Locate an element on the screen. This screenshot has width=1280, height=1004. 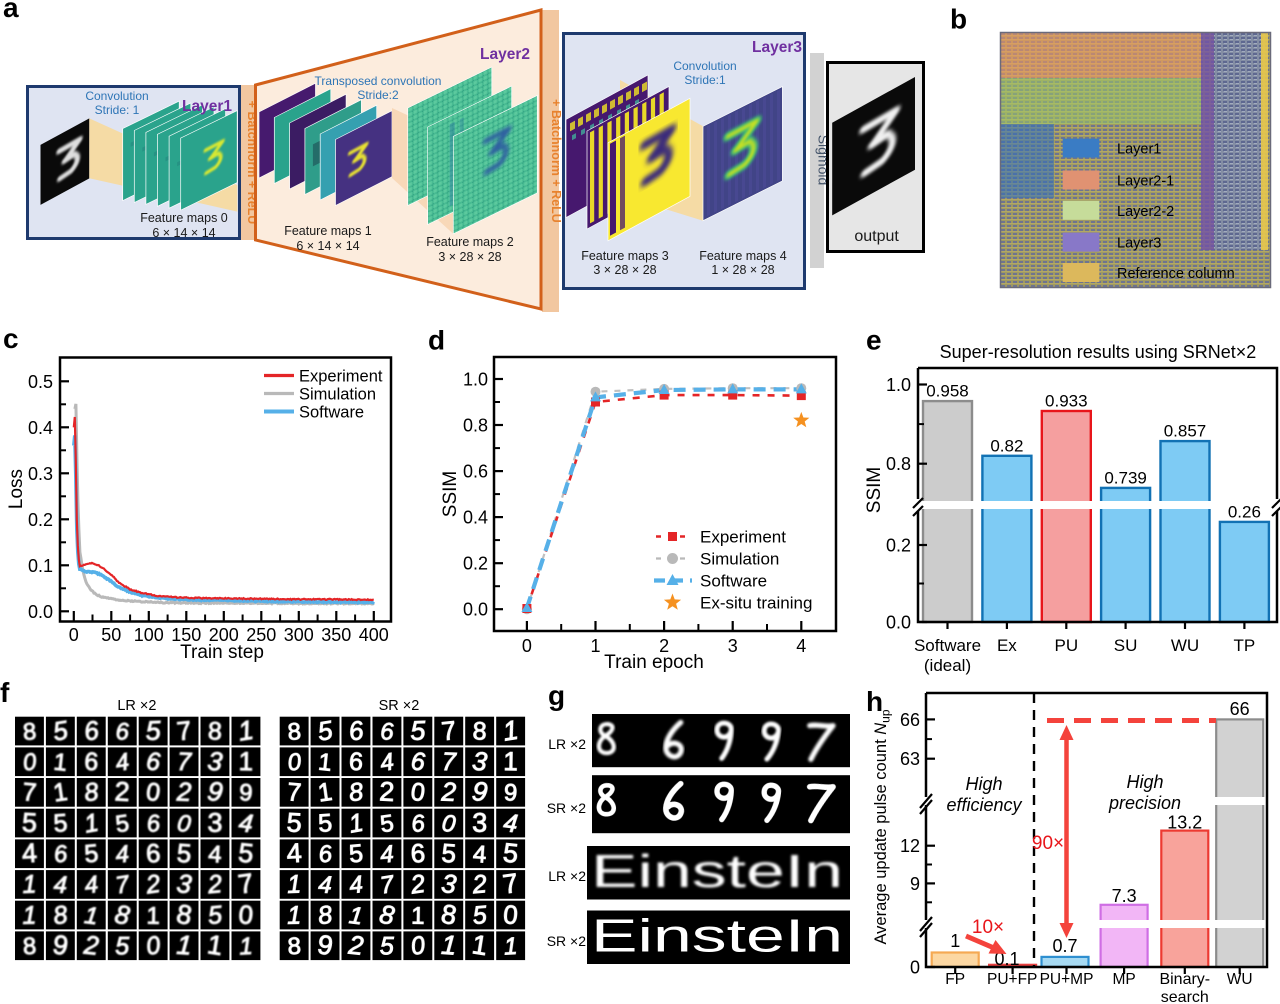
svg-text: e is located at coordinates (874, 343).